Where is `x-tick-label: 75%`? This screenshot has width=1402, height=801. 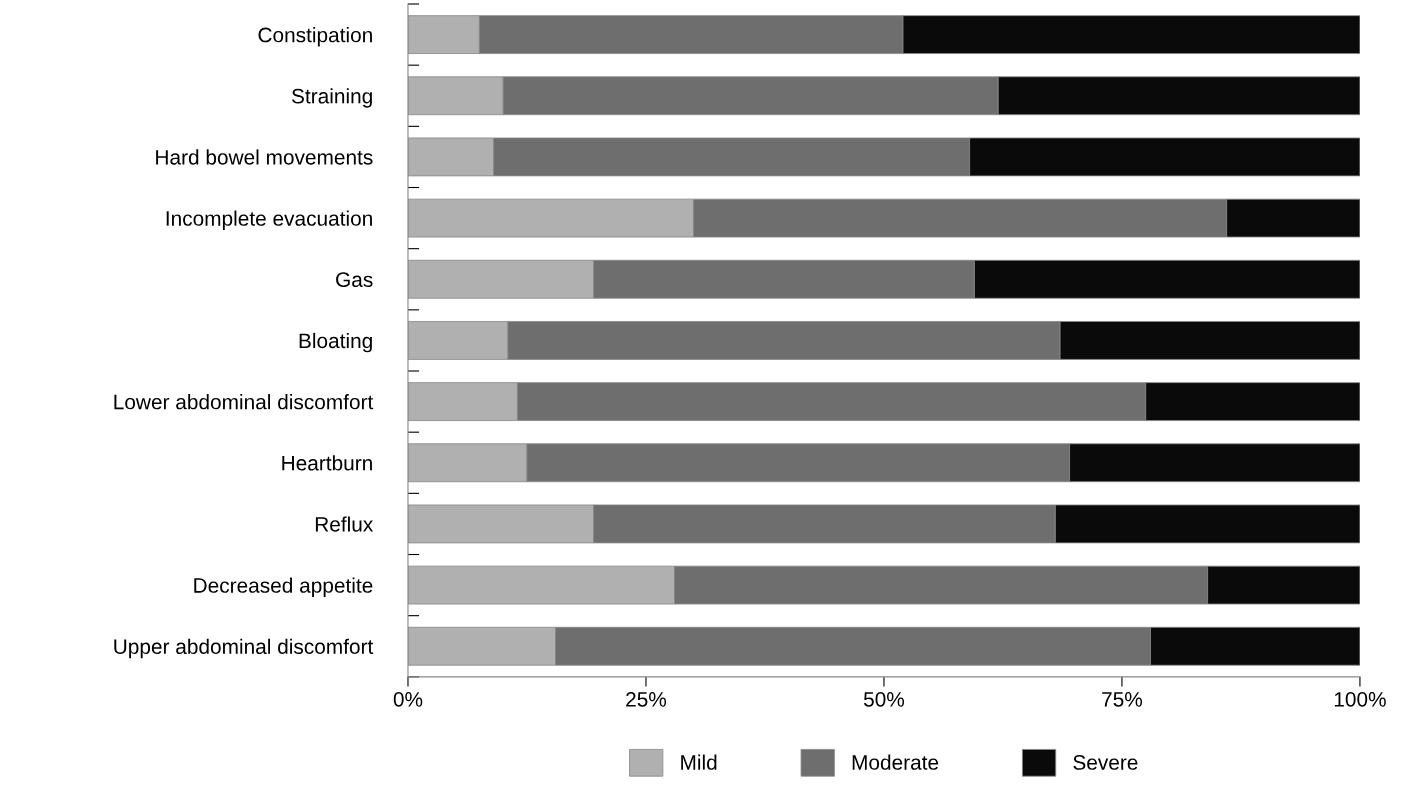 x-tick-label: 75% is located at coordinates (1122, 699).